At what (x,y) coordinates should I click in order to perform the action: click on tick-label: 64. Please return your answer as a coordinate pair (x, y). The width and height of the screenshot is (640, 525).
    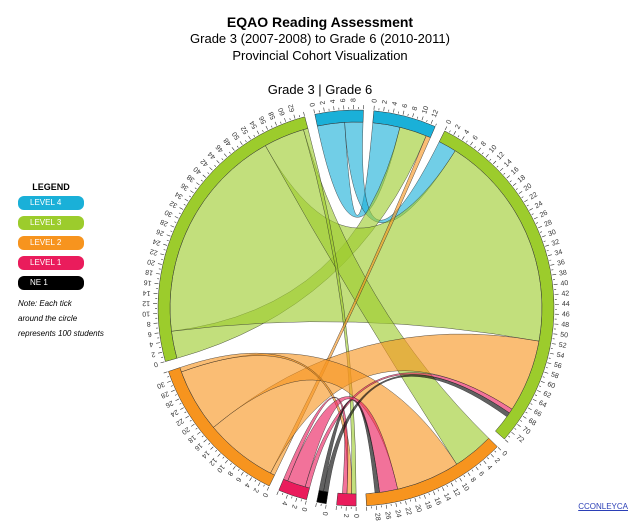
    Looking at the image, I should click on (542, 405).